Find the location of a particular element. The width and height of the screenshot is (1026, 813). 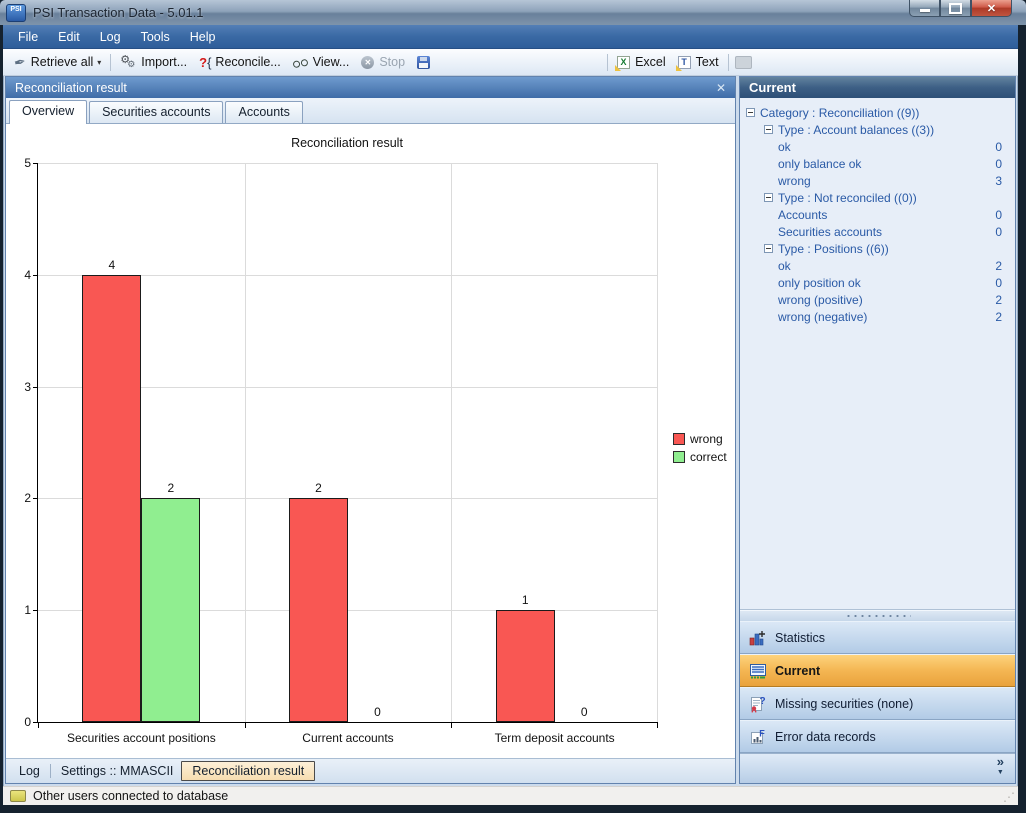

tree-item: only position ok 0 is located at coordinates (877, 282).